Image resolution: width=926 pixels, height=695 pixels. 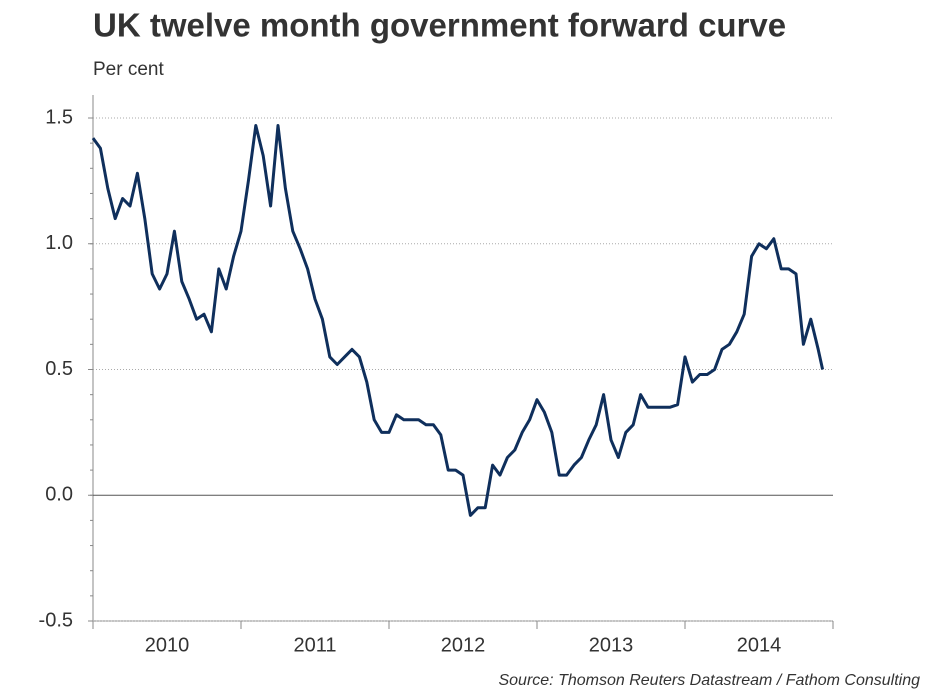 What do you see at coordinates (56, 620) in the screenshot?
I see `y-tick-label: -0.5` at bounding box center [56, 620].